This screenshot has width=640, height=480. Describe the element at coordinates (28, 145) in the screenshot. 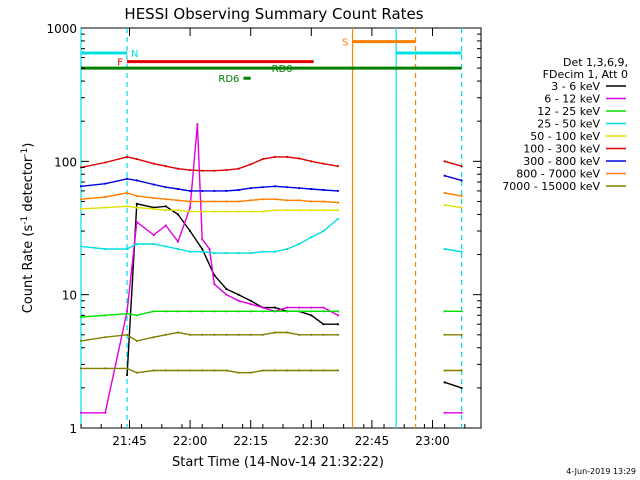

I see `y-label-part3: )` at that location.